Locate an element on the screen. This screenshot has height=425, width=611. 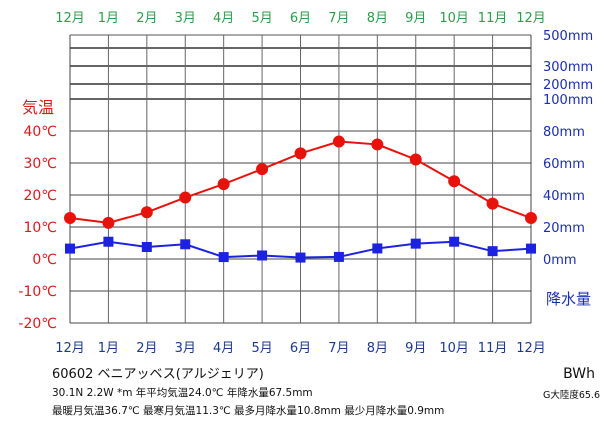
temperature-axis-ticks: 40℃ 30℃ 20℃ 10℃ 0℃ -10℃ -20℃ is located at coordinates (37, 228).